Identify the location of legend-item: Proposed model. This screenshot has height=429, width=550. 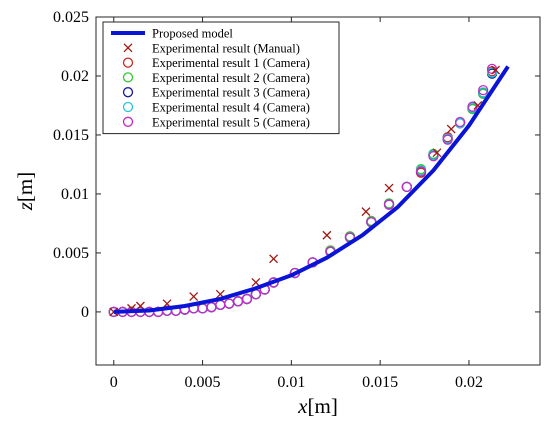
(172, 34).